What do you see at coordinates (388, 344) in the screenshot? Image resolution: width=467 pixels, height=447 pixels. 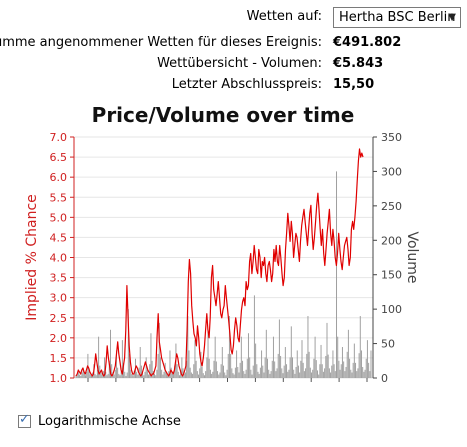 I see `right-tick-label: 50` at bounding box center [388, 344].